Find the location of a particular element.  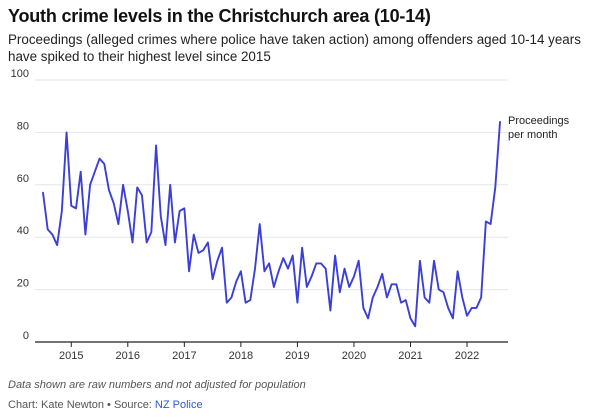

y-tick-label: 20 is located at coordinates (23, 284).